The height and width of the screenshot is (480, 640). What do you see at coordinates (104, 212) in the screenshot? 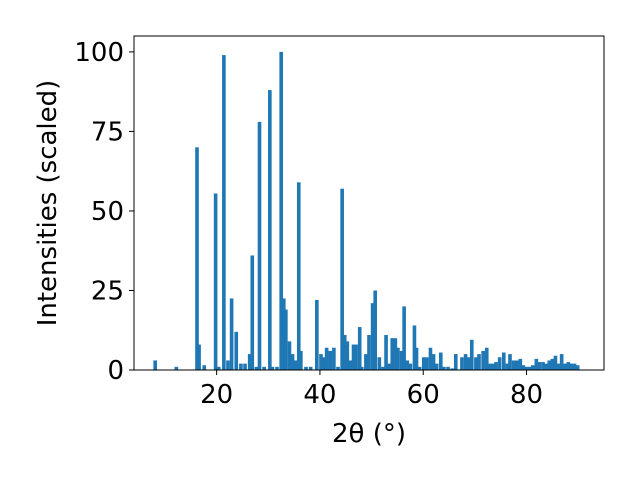
I see `y-axis-ticks: 0 25 50 75 100` at bounding box center [104, 212].